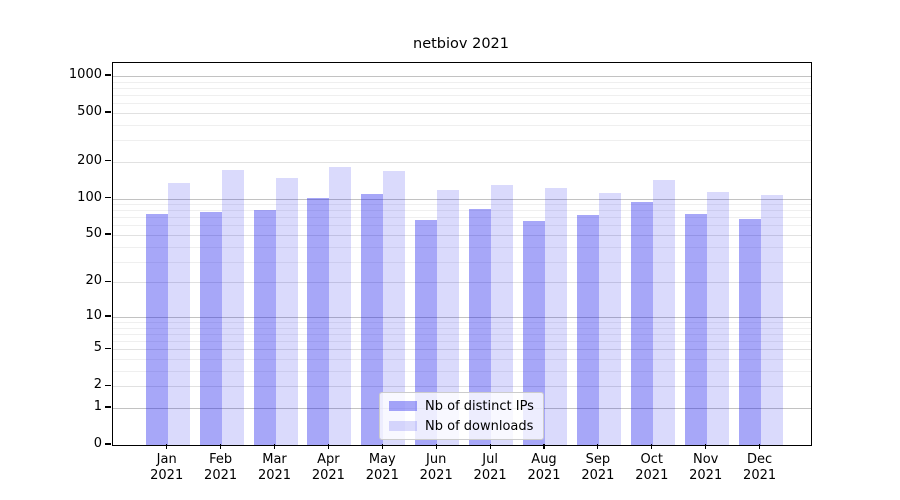 The image size is (900, 500). What do you see at coordinates (587, 330) in the screenshot?
I see `bar-distinct-ips-sep` at bounding box center [587, 330].